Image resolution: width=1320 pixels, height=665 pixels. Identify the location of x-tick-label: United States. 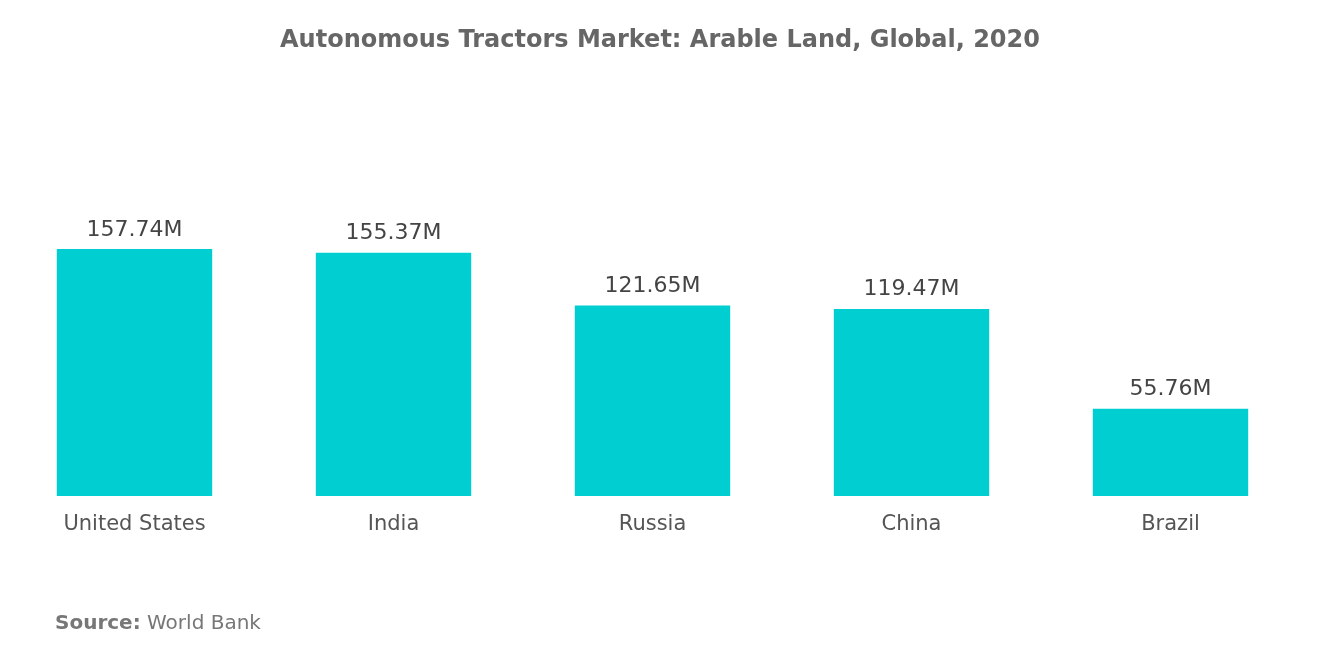
(134, 522).